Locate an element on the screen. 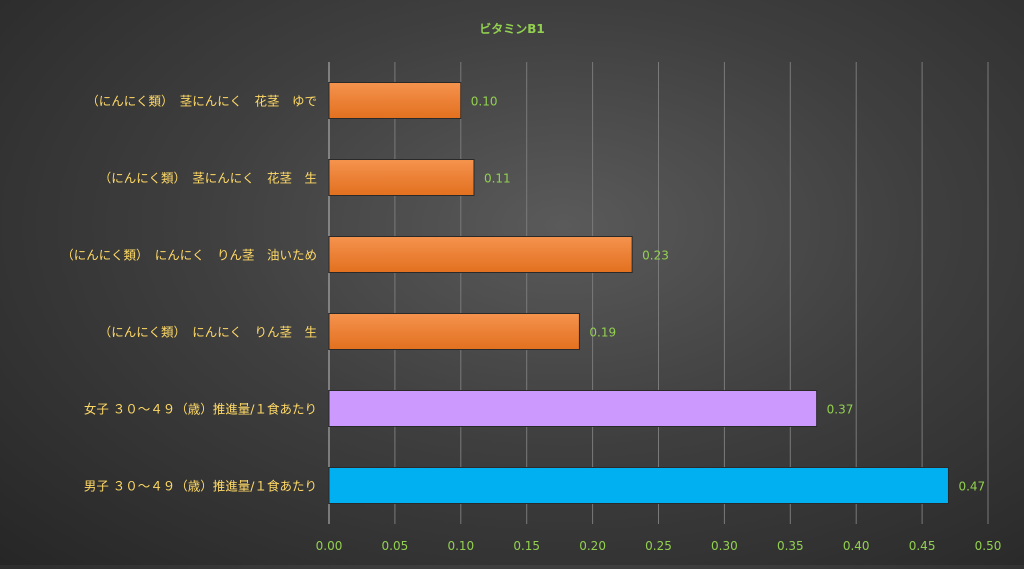  x-tick-label: 0.25 is located at coordinates (658, 546).